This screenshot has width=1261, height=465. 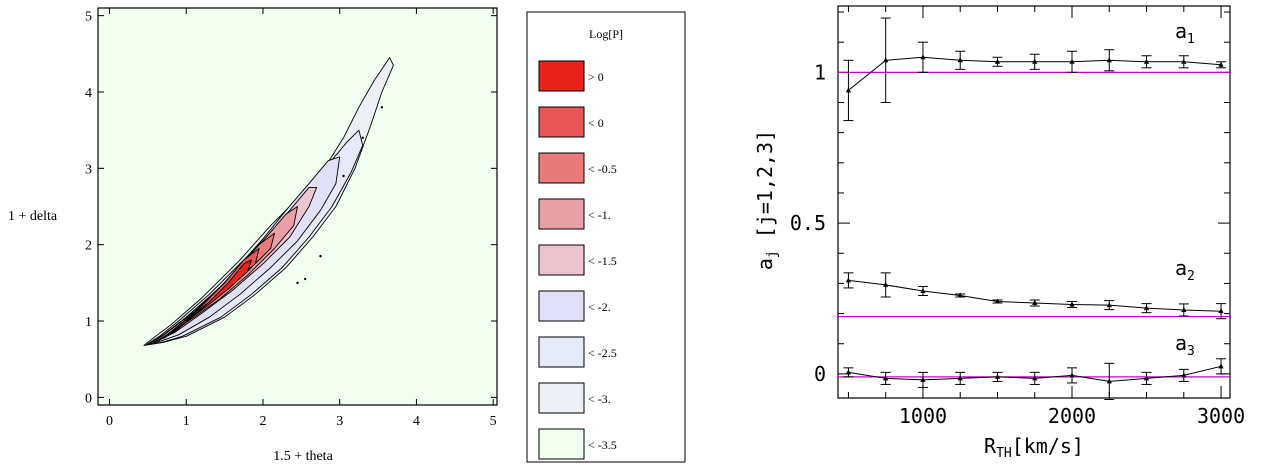 I want to click on y-tick-label-5: 5, so click(x=88, y=17).